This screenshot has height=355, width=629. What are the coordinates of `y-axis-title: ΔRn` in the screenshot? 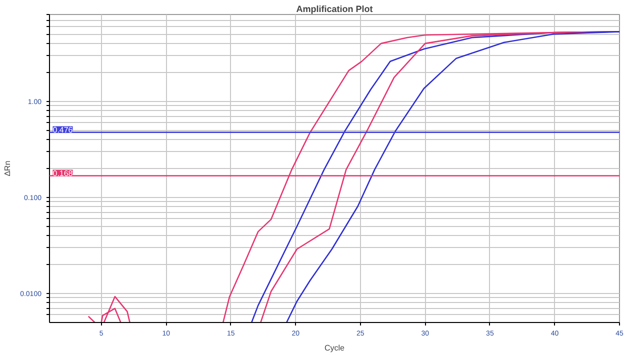 It's located at (7, 168).